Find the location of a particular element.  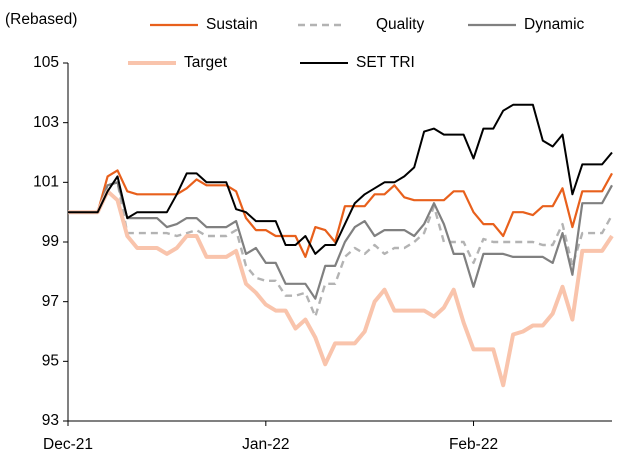

x-tick-label: Feb-22 is located at coordinates (473, 444).